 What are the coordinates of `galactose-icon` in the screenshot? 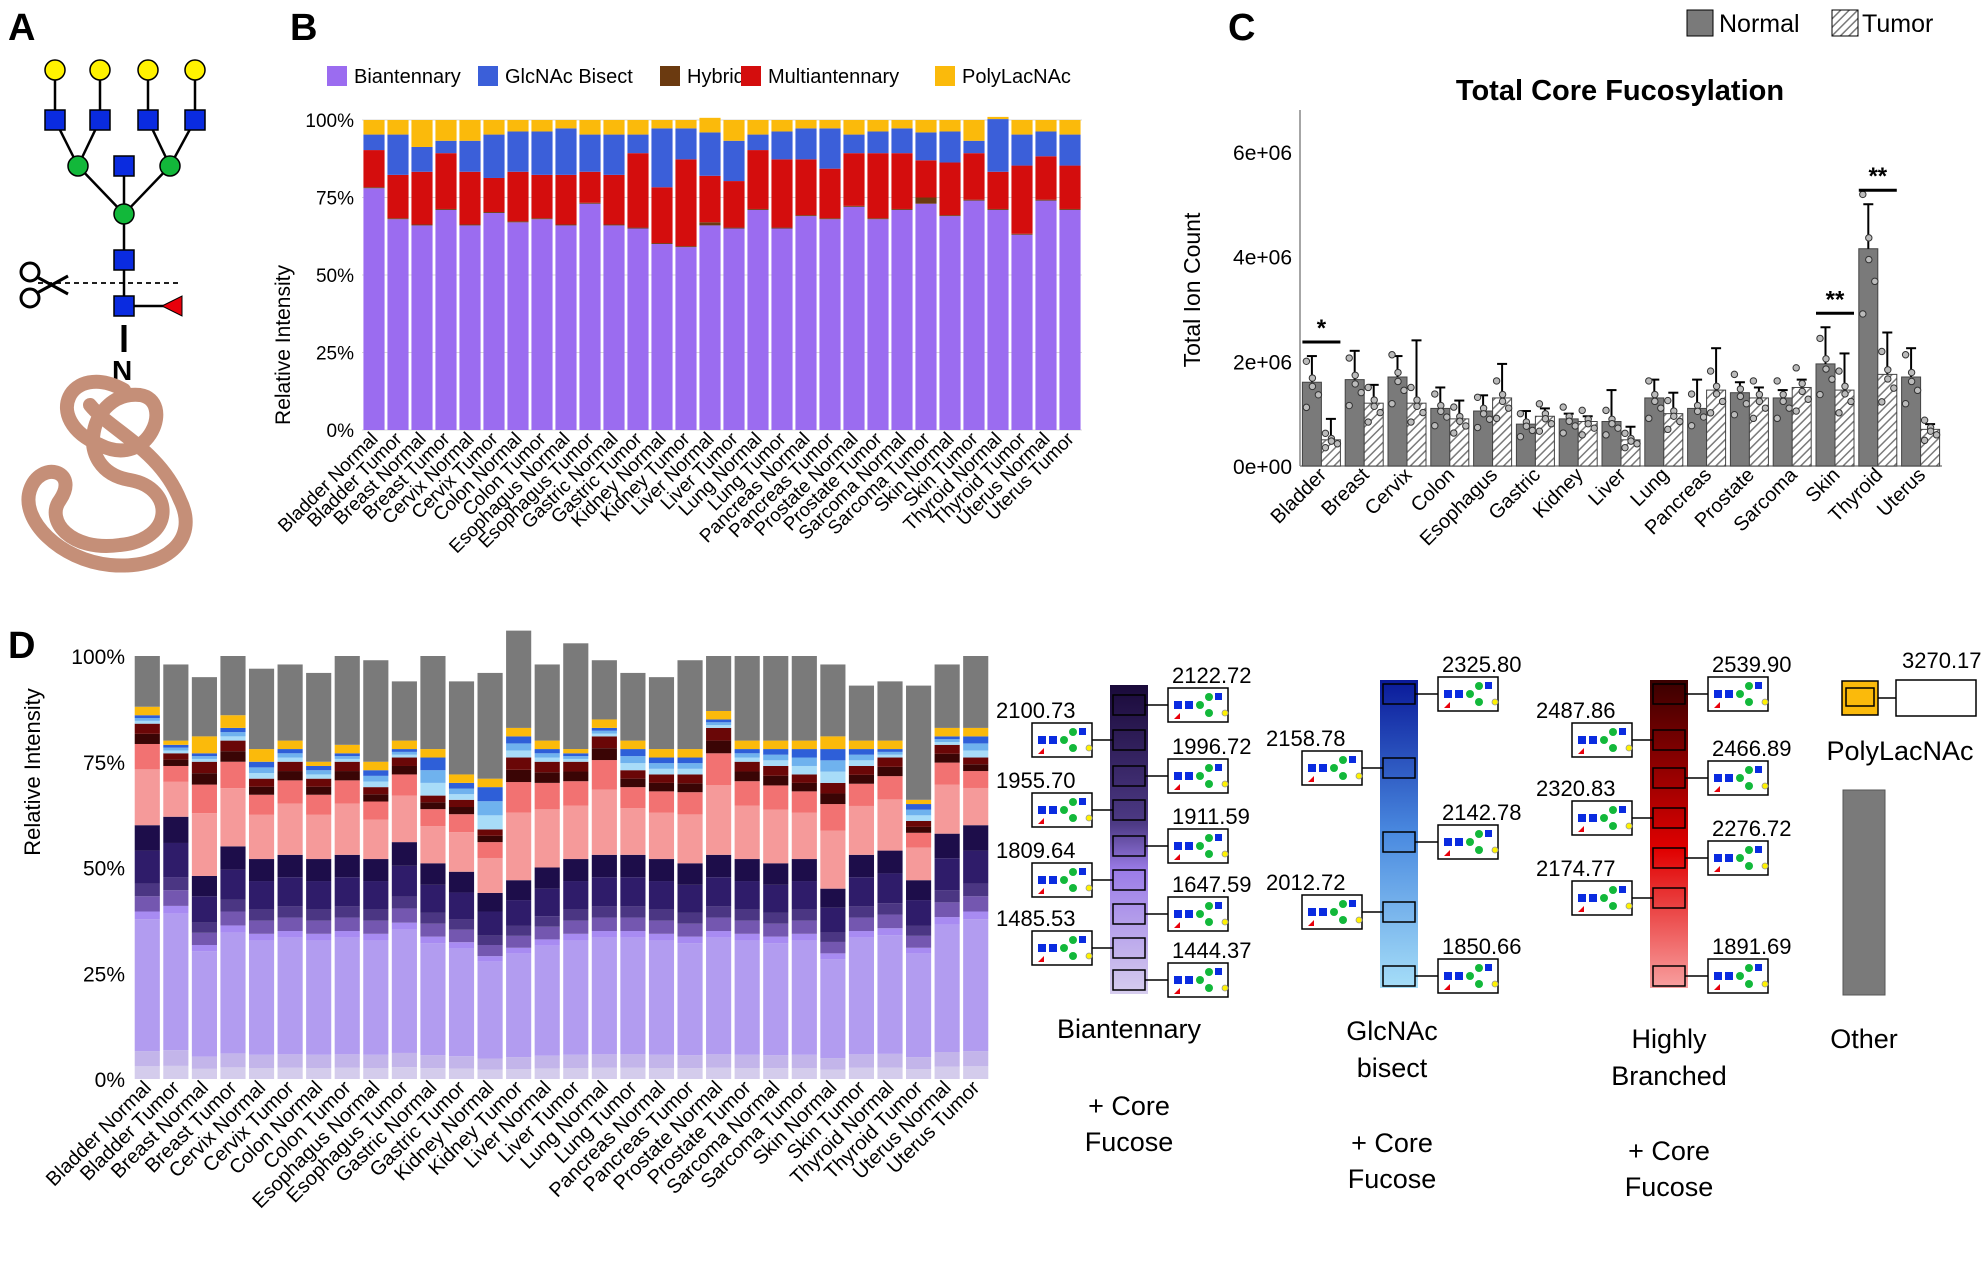 It's located at (1629, 906).